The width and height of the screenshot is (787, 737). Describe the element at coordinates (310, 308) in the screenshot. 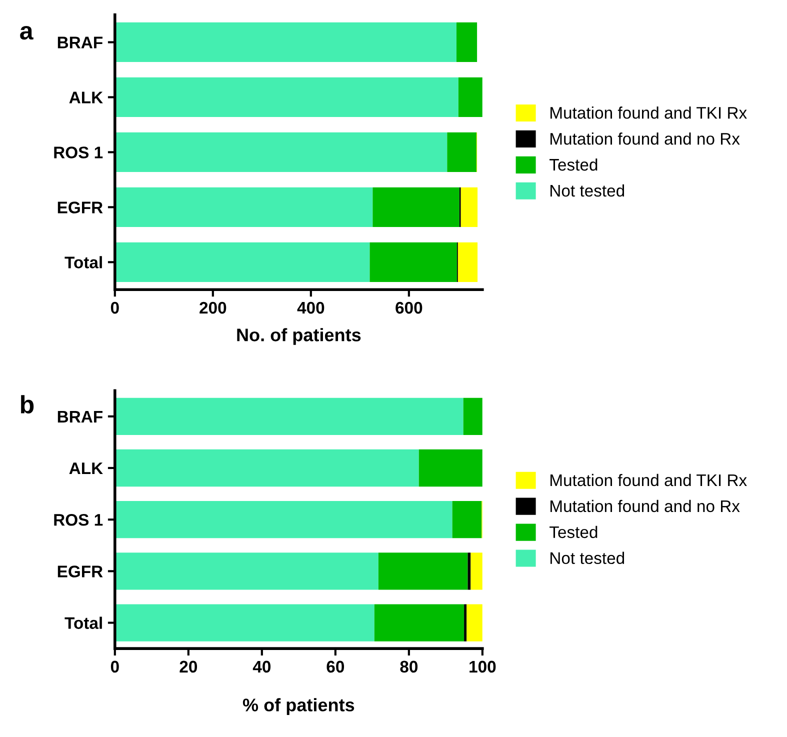

I see `x-tick-label: 400` at that location.